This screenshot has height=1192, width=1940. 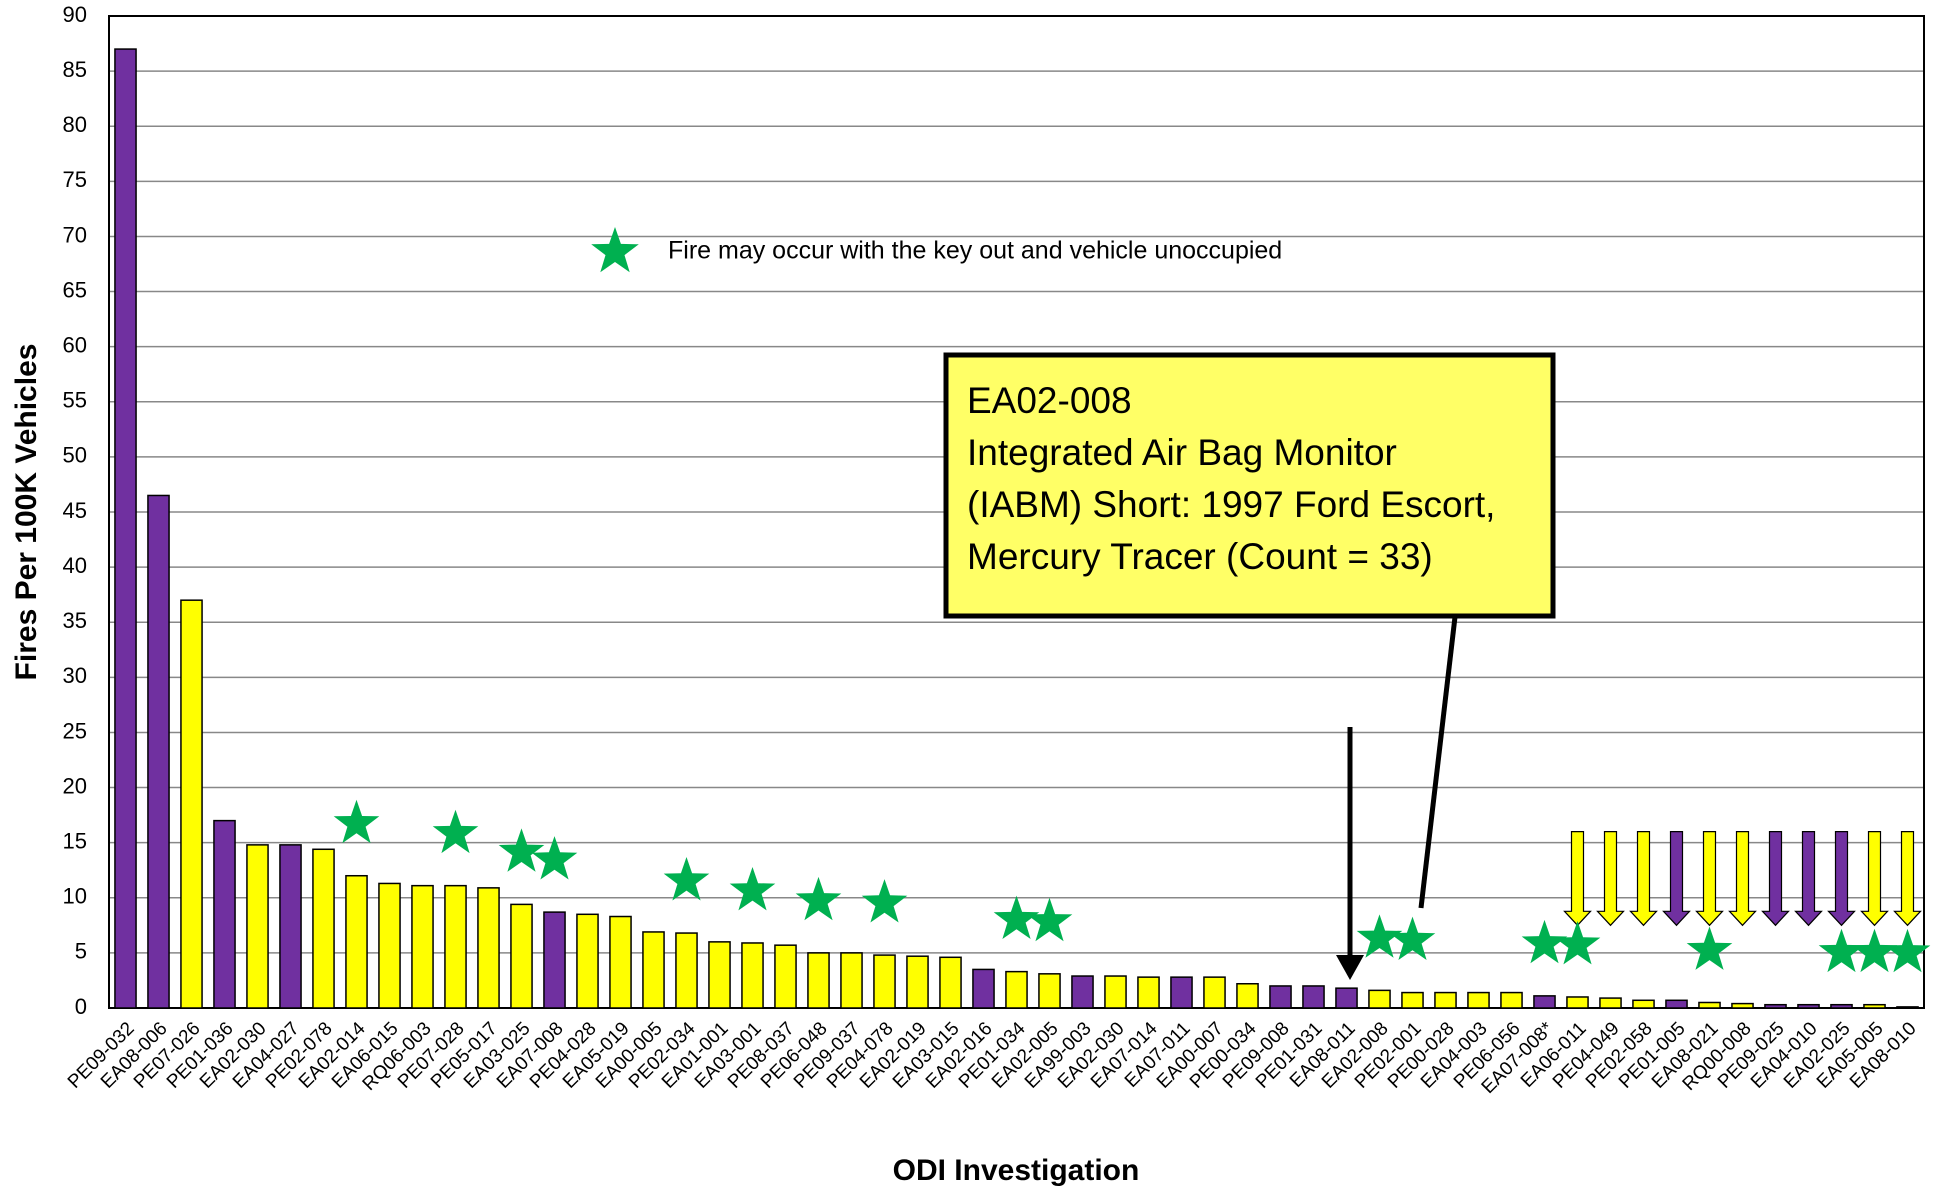 I want to click on legend-star, so click(x=615, y=250).